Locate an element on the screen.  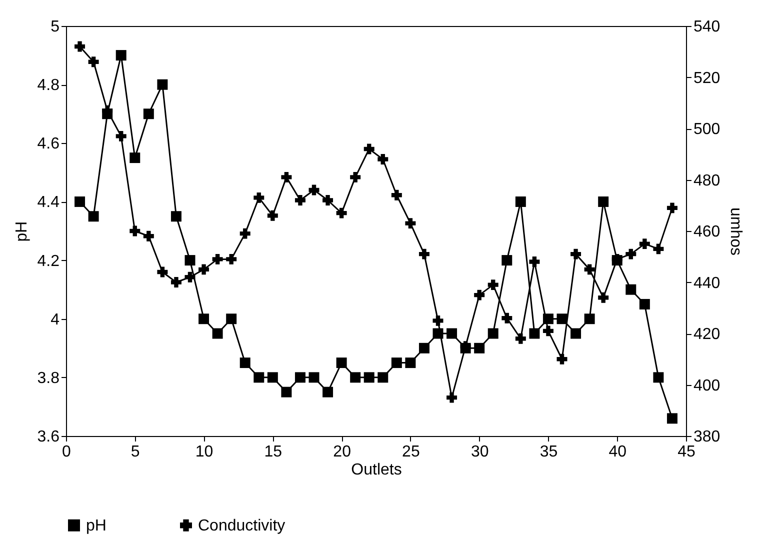
y-tick-label: 3.8 is located at coordinates (48, 378).